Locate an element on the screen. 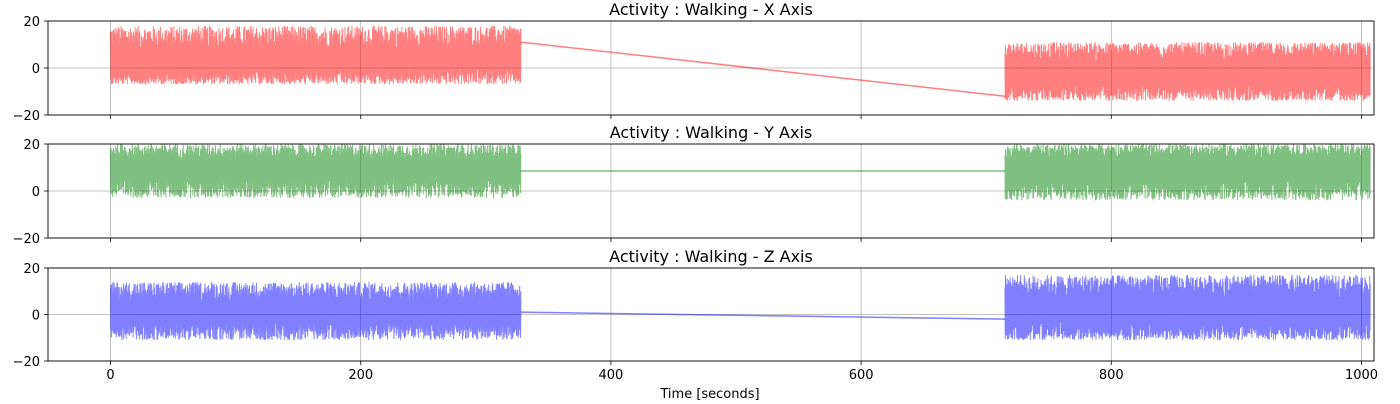 This screenshot has width=1400, height=404. x-tick-label: 400 is located at coordinates (611, 375).